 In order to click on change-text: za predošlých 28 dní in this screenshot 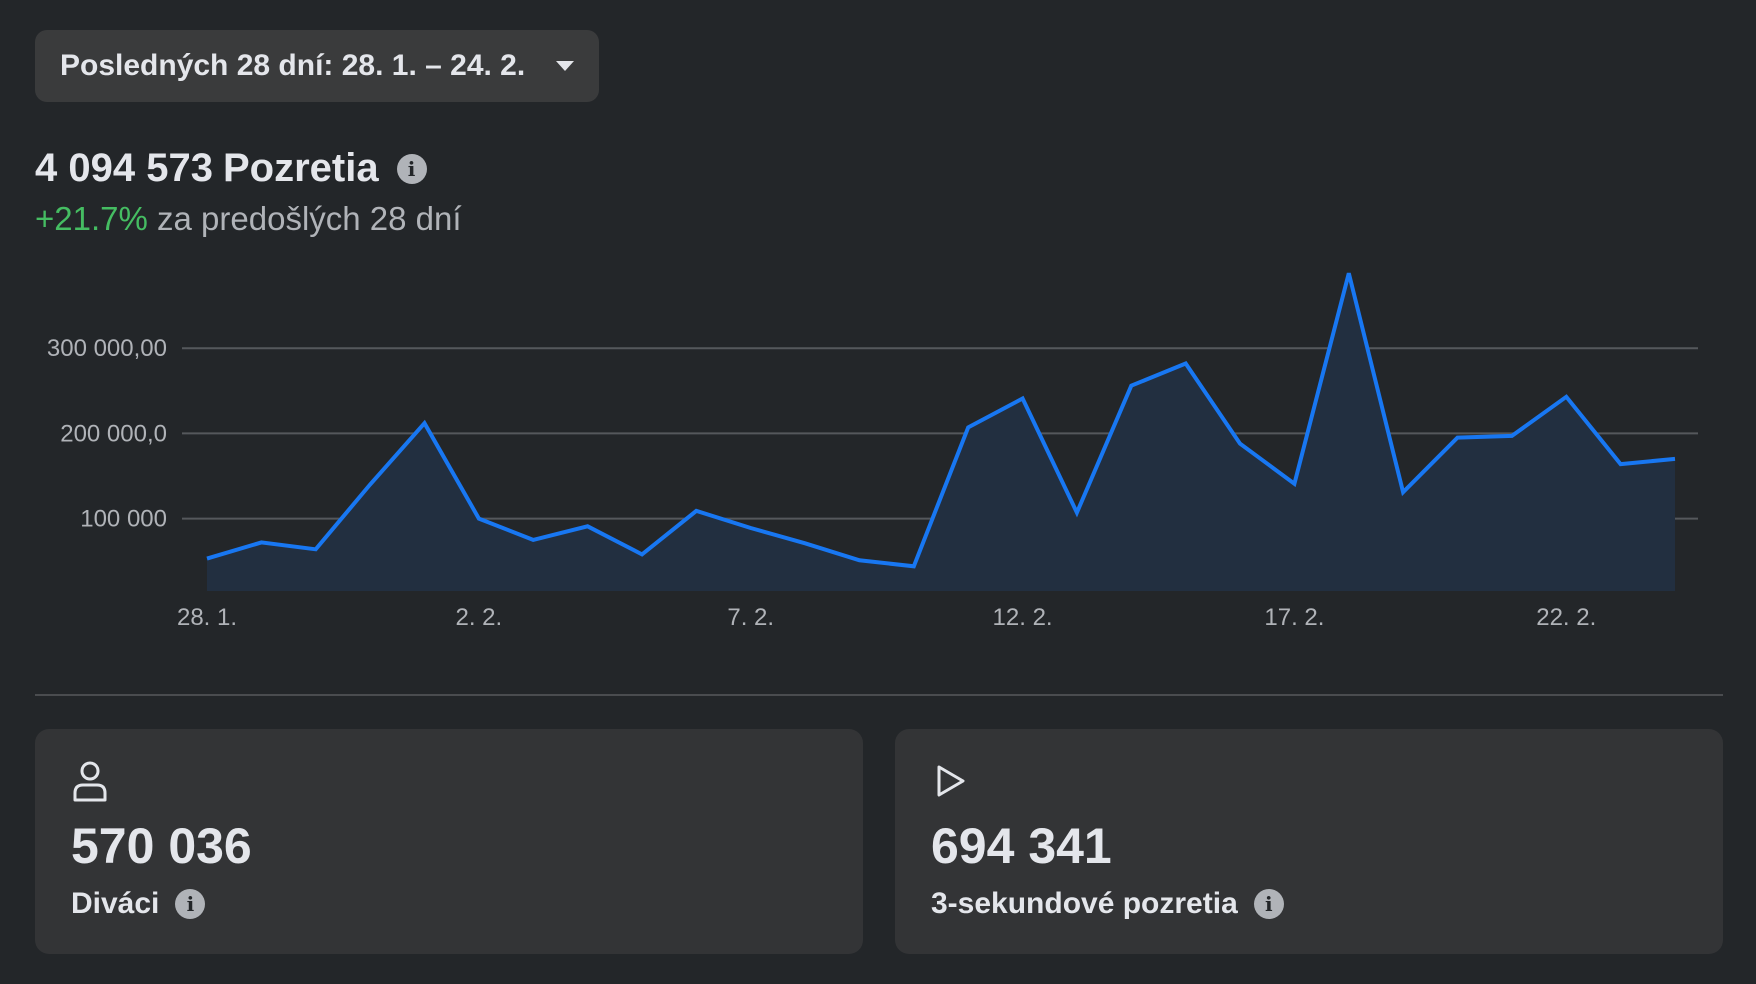, I will do `click(309, 218)`.